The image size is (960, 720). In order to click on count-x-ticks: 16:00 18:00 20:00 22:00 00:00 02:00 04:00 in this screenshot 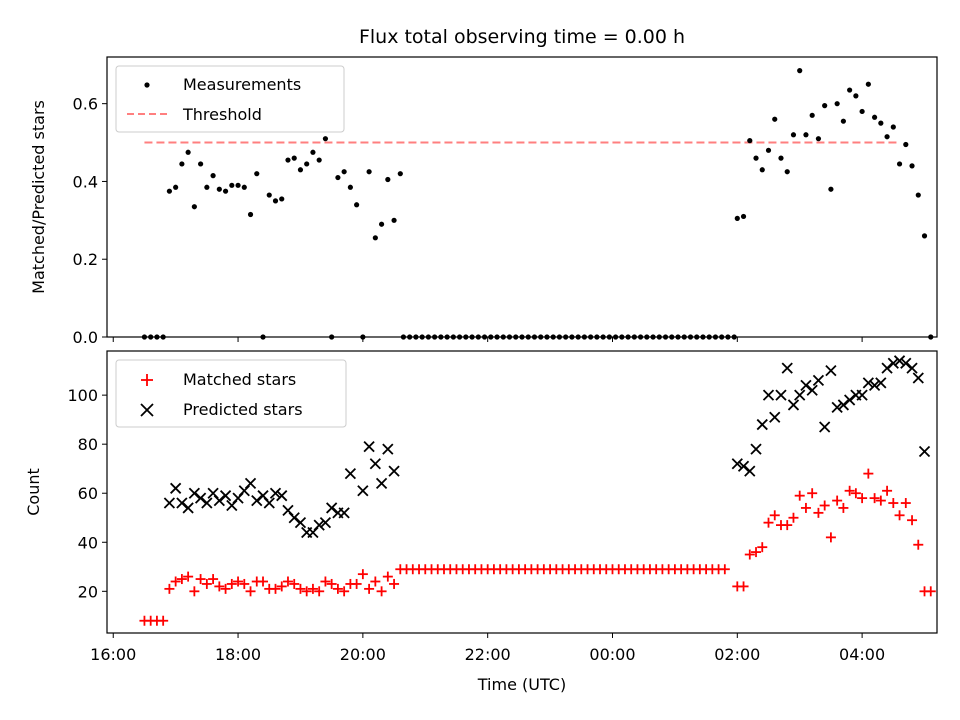, I will do `click(487, 648)`.